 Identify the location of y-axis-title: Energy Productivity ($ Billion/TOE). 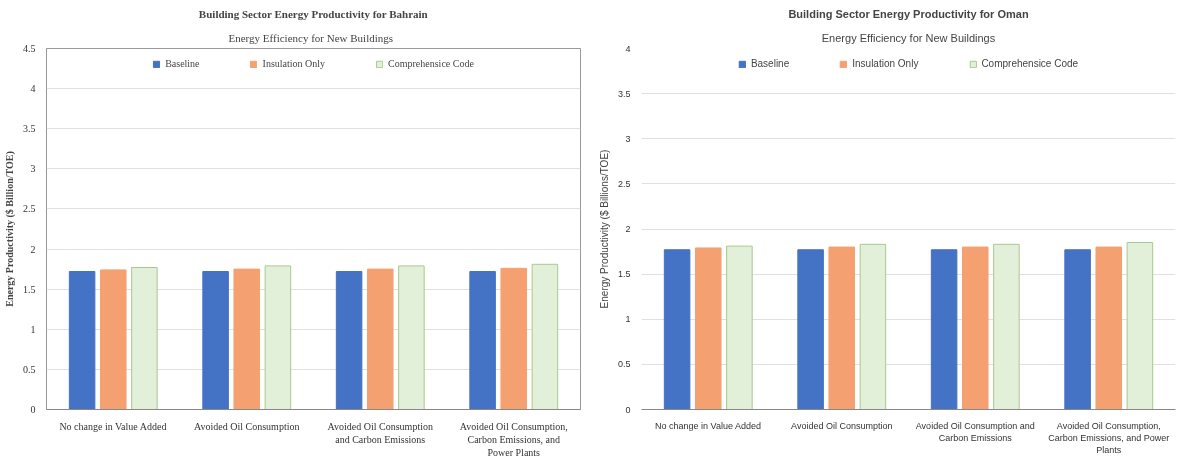
(10, 229).